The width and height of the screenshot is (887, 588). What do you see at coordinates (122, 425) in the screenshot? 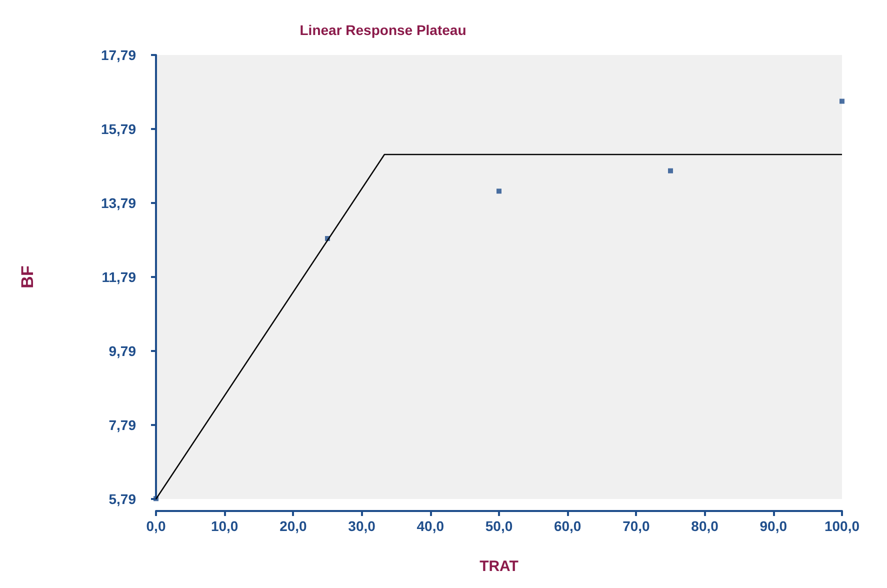
I see `y-tick-label: 7,79` at bounding box center [122, 425].